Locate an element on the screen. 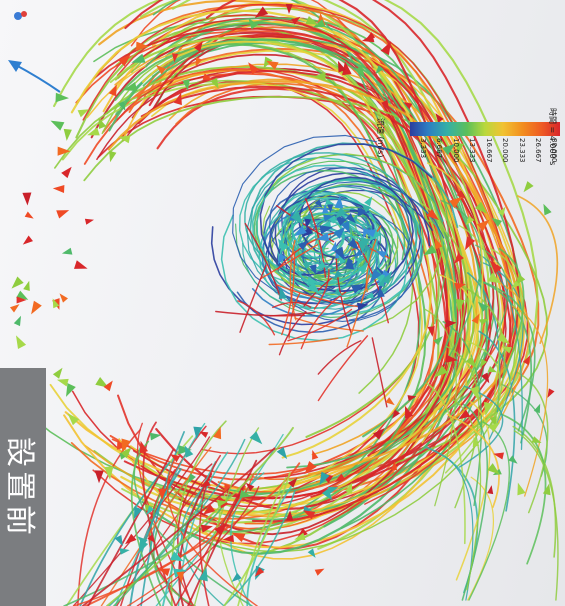 Image resolution: width=565 pixels, height=606 pixels. legend-tick: 26.667 is located at coordinates (538, 150).